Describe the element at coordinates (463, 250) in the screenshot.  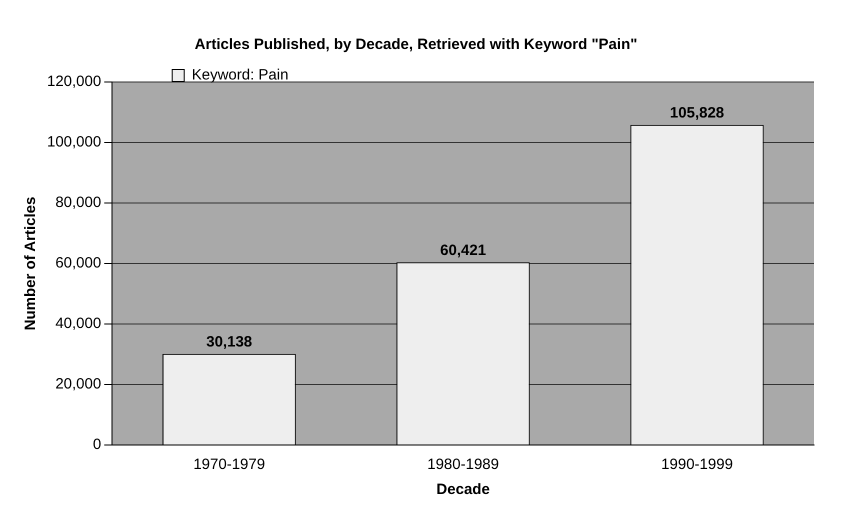
I see `data-label: 60,421` at that location.